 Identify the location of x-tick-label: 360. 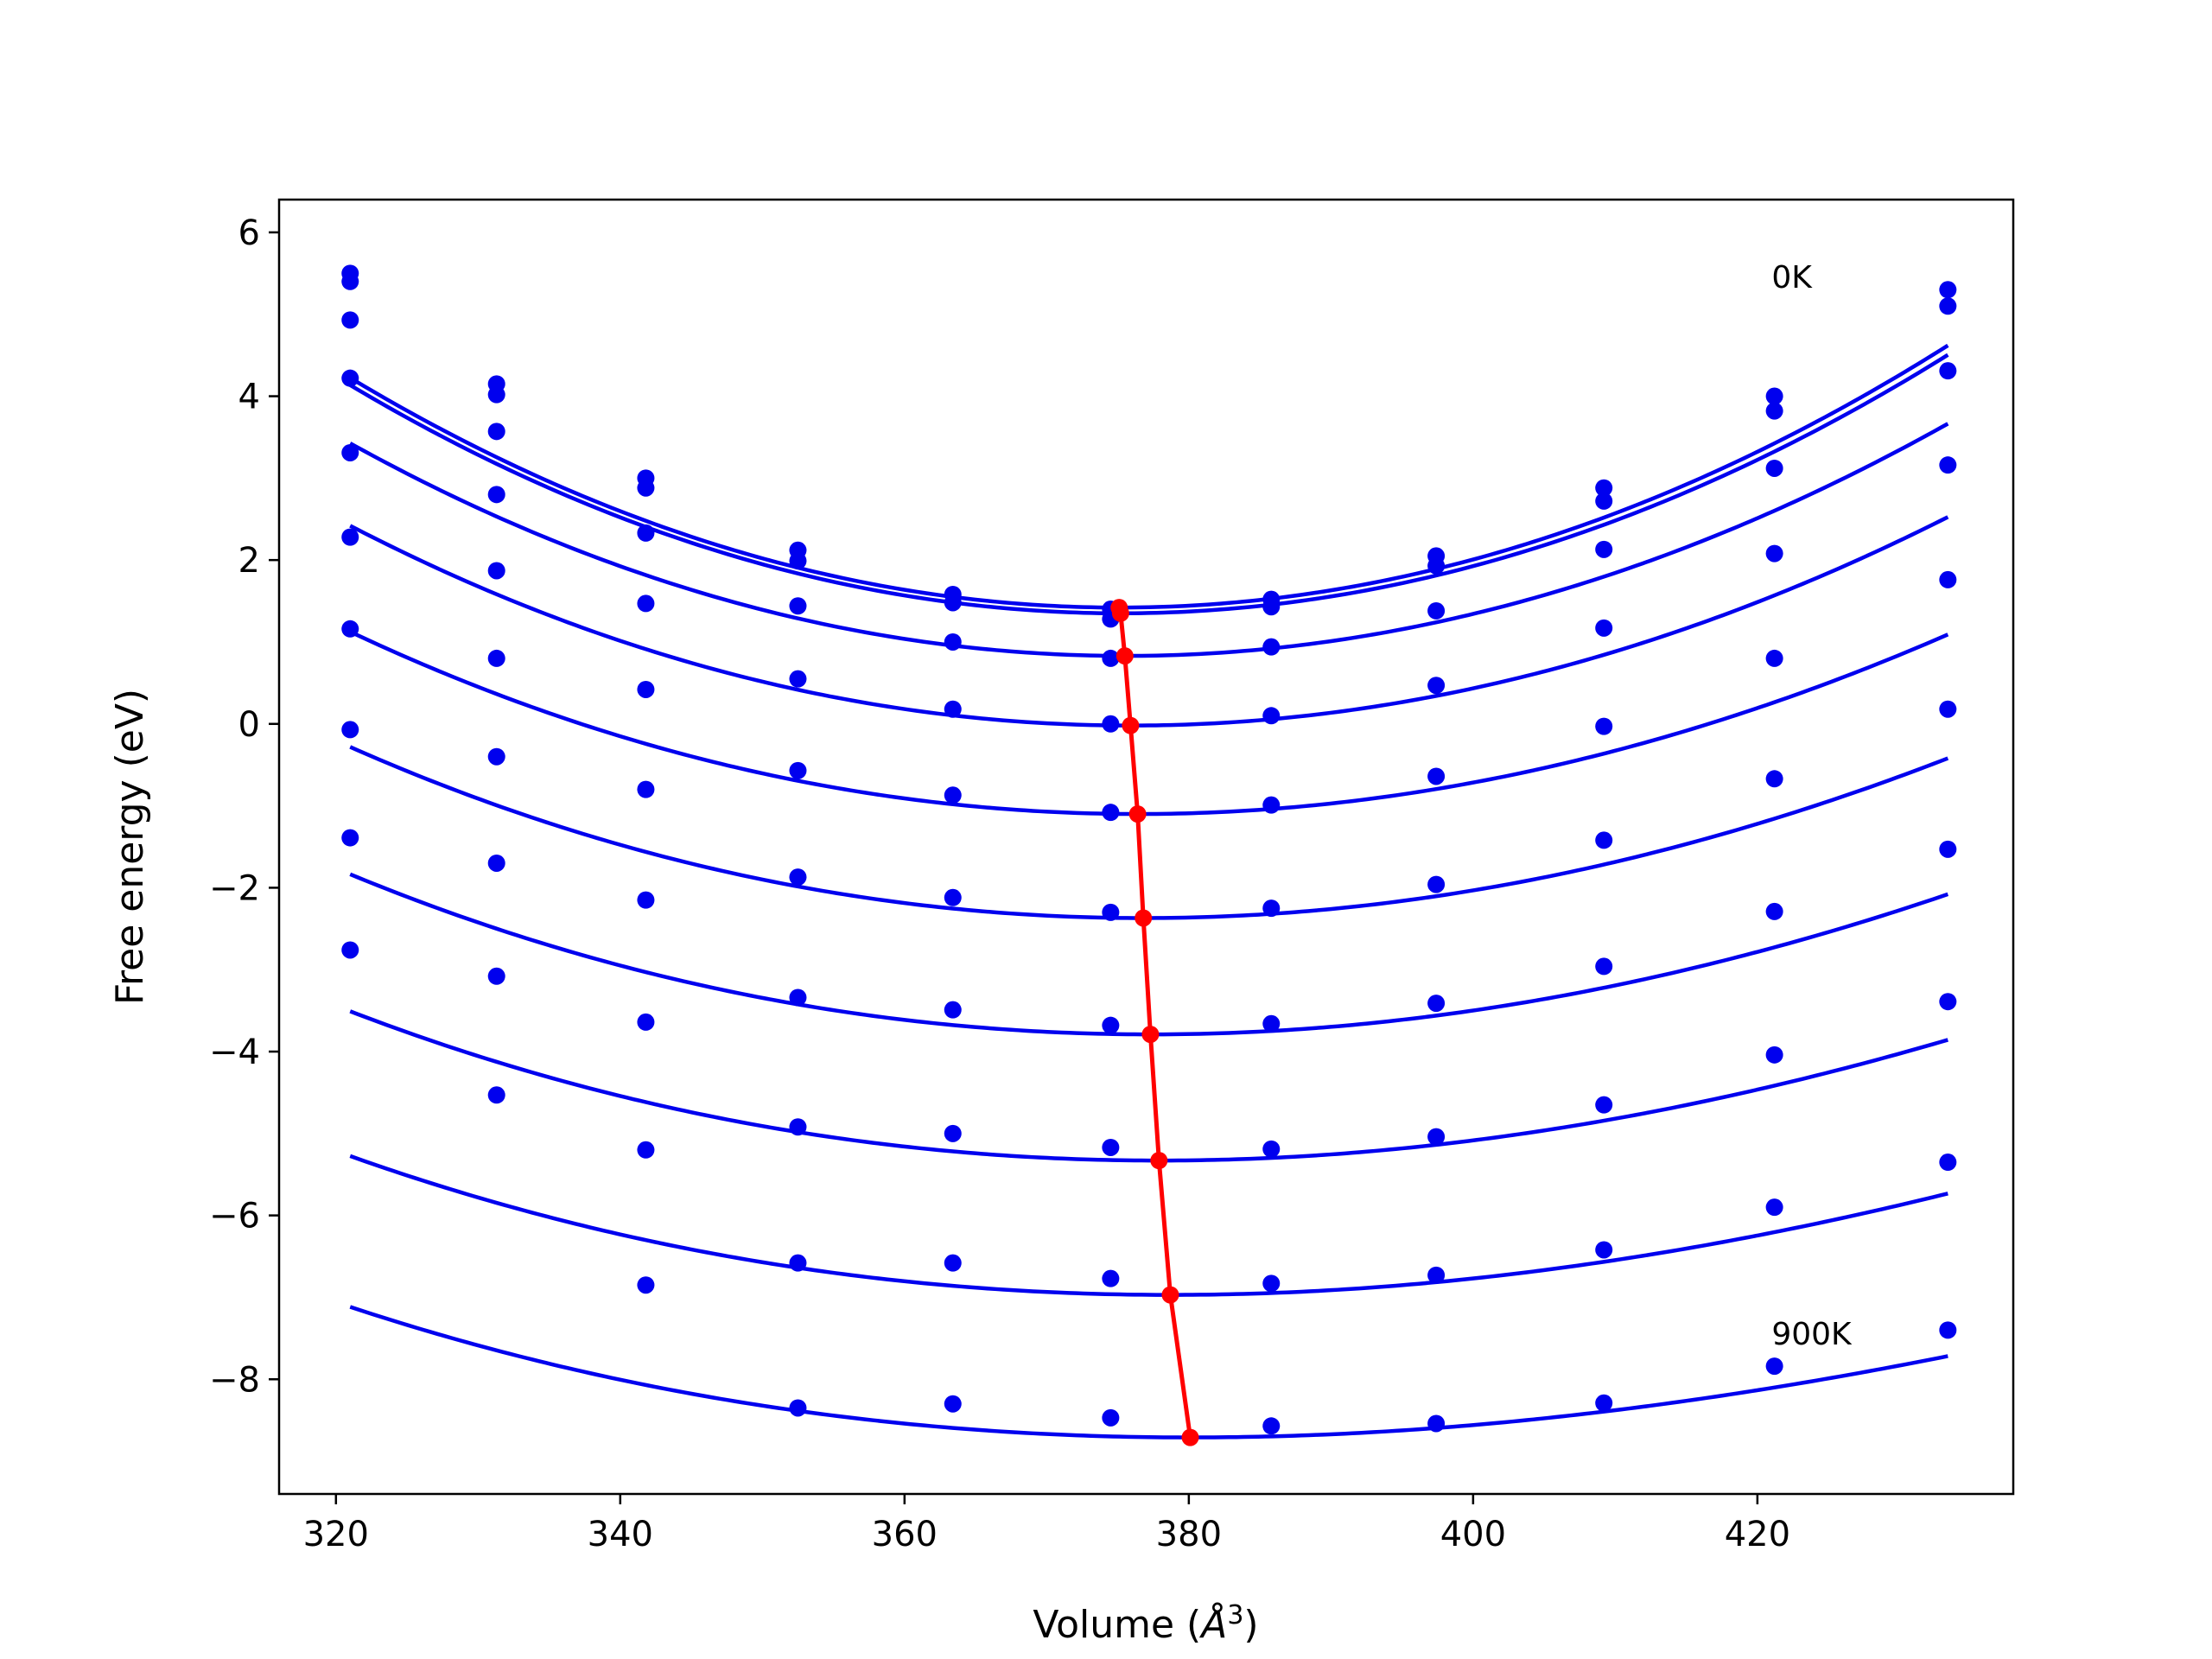
(905, 1534).